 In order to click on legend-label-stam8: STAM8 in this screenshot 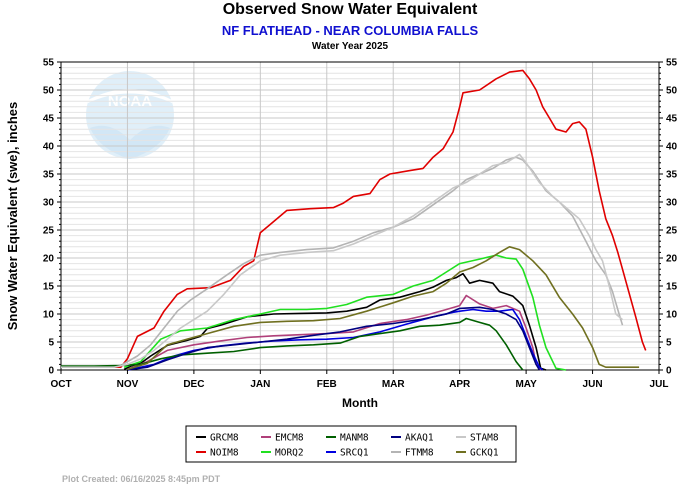, I will do `click(484, 438)`.